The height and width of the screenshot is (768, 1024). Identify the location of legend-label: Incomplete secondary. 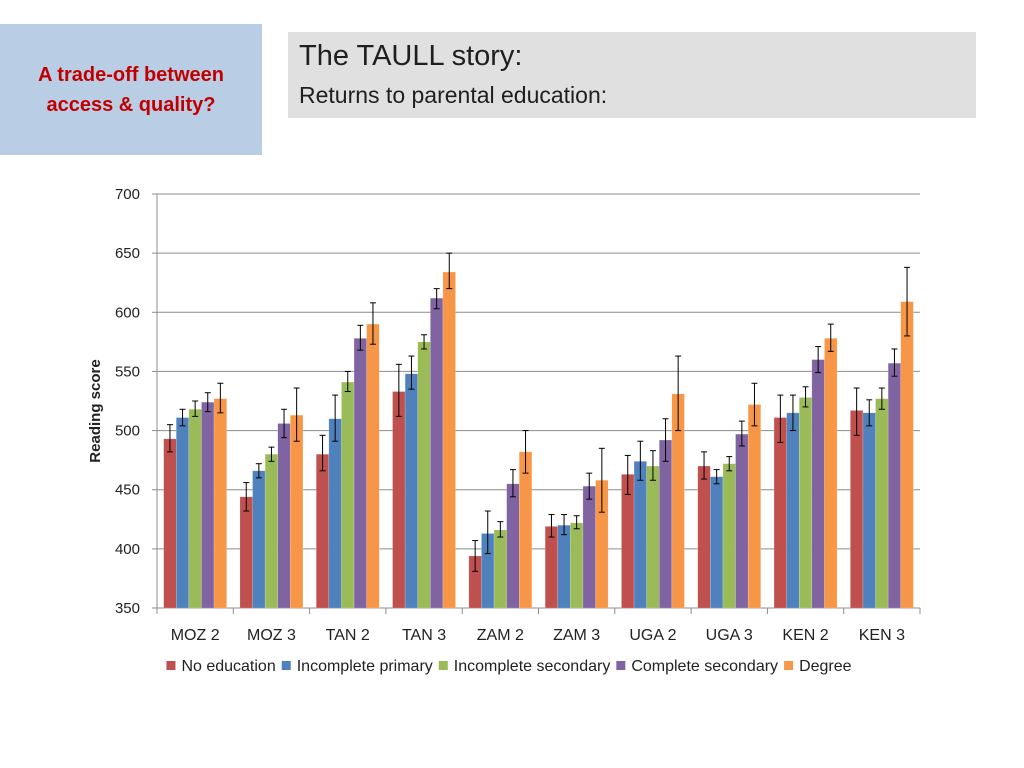
(532, 666).